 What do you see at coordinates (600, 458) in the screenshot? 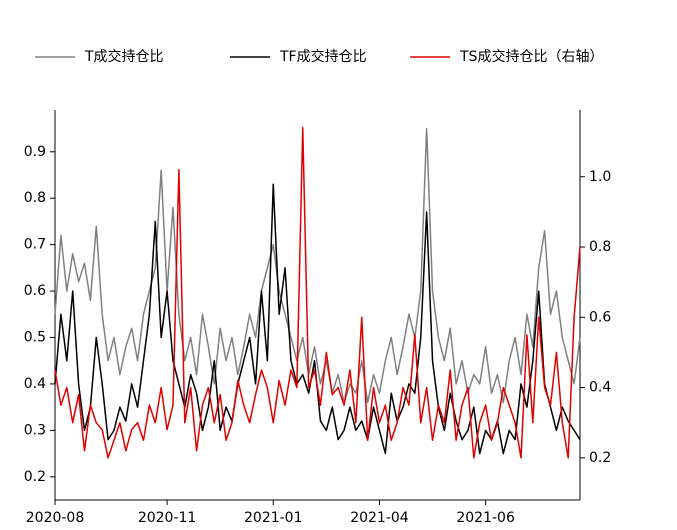
I see `y2-tick-label: 0.2` at bounding box center [600, 458].